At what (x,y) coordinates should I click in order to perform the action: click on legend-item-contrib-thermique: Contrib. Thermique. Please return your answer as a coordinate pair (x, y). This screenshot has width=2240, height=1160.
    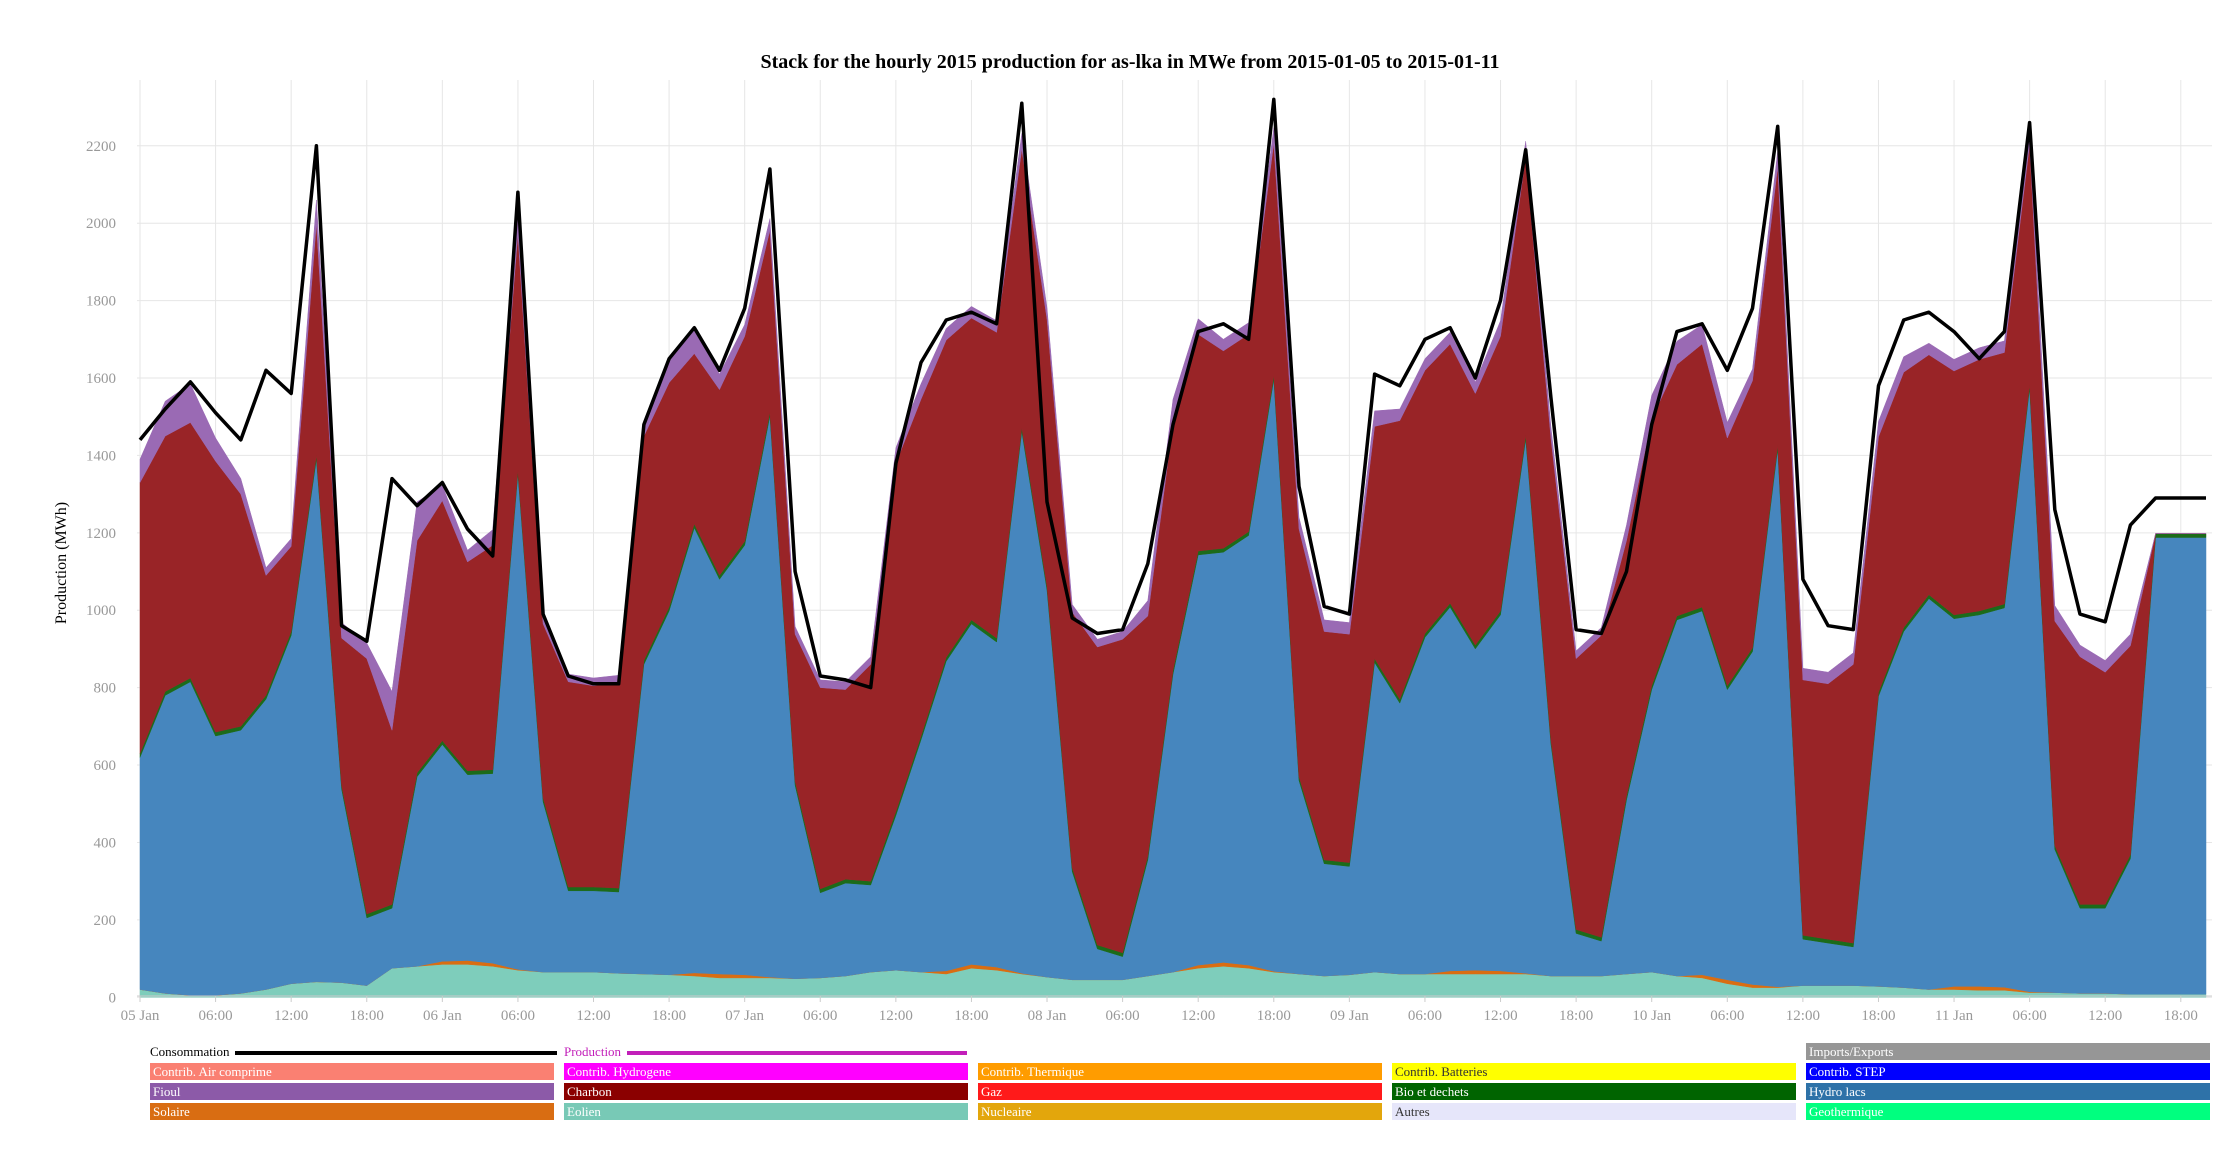
    Looking at the image, I should click on (1180, 1071).